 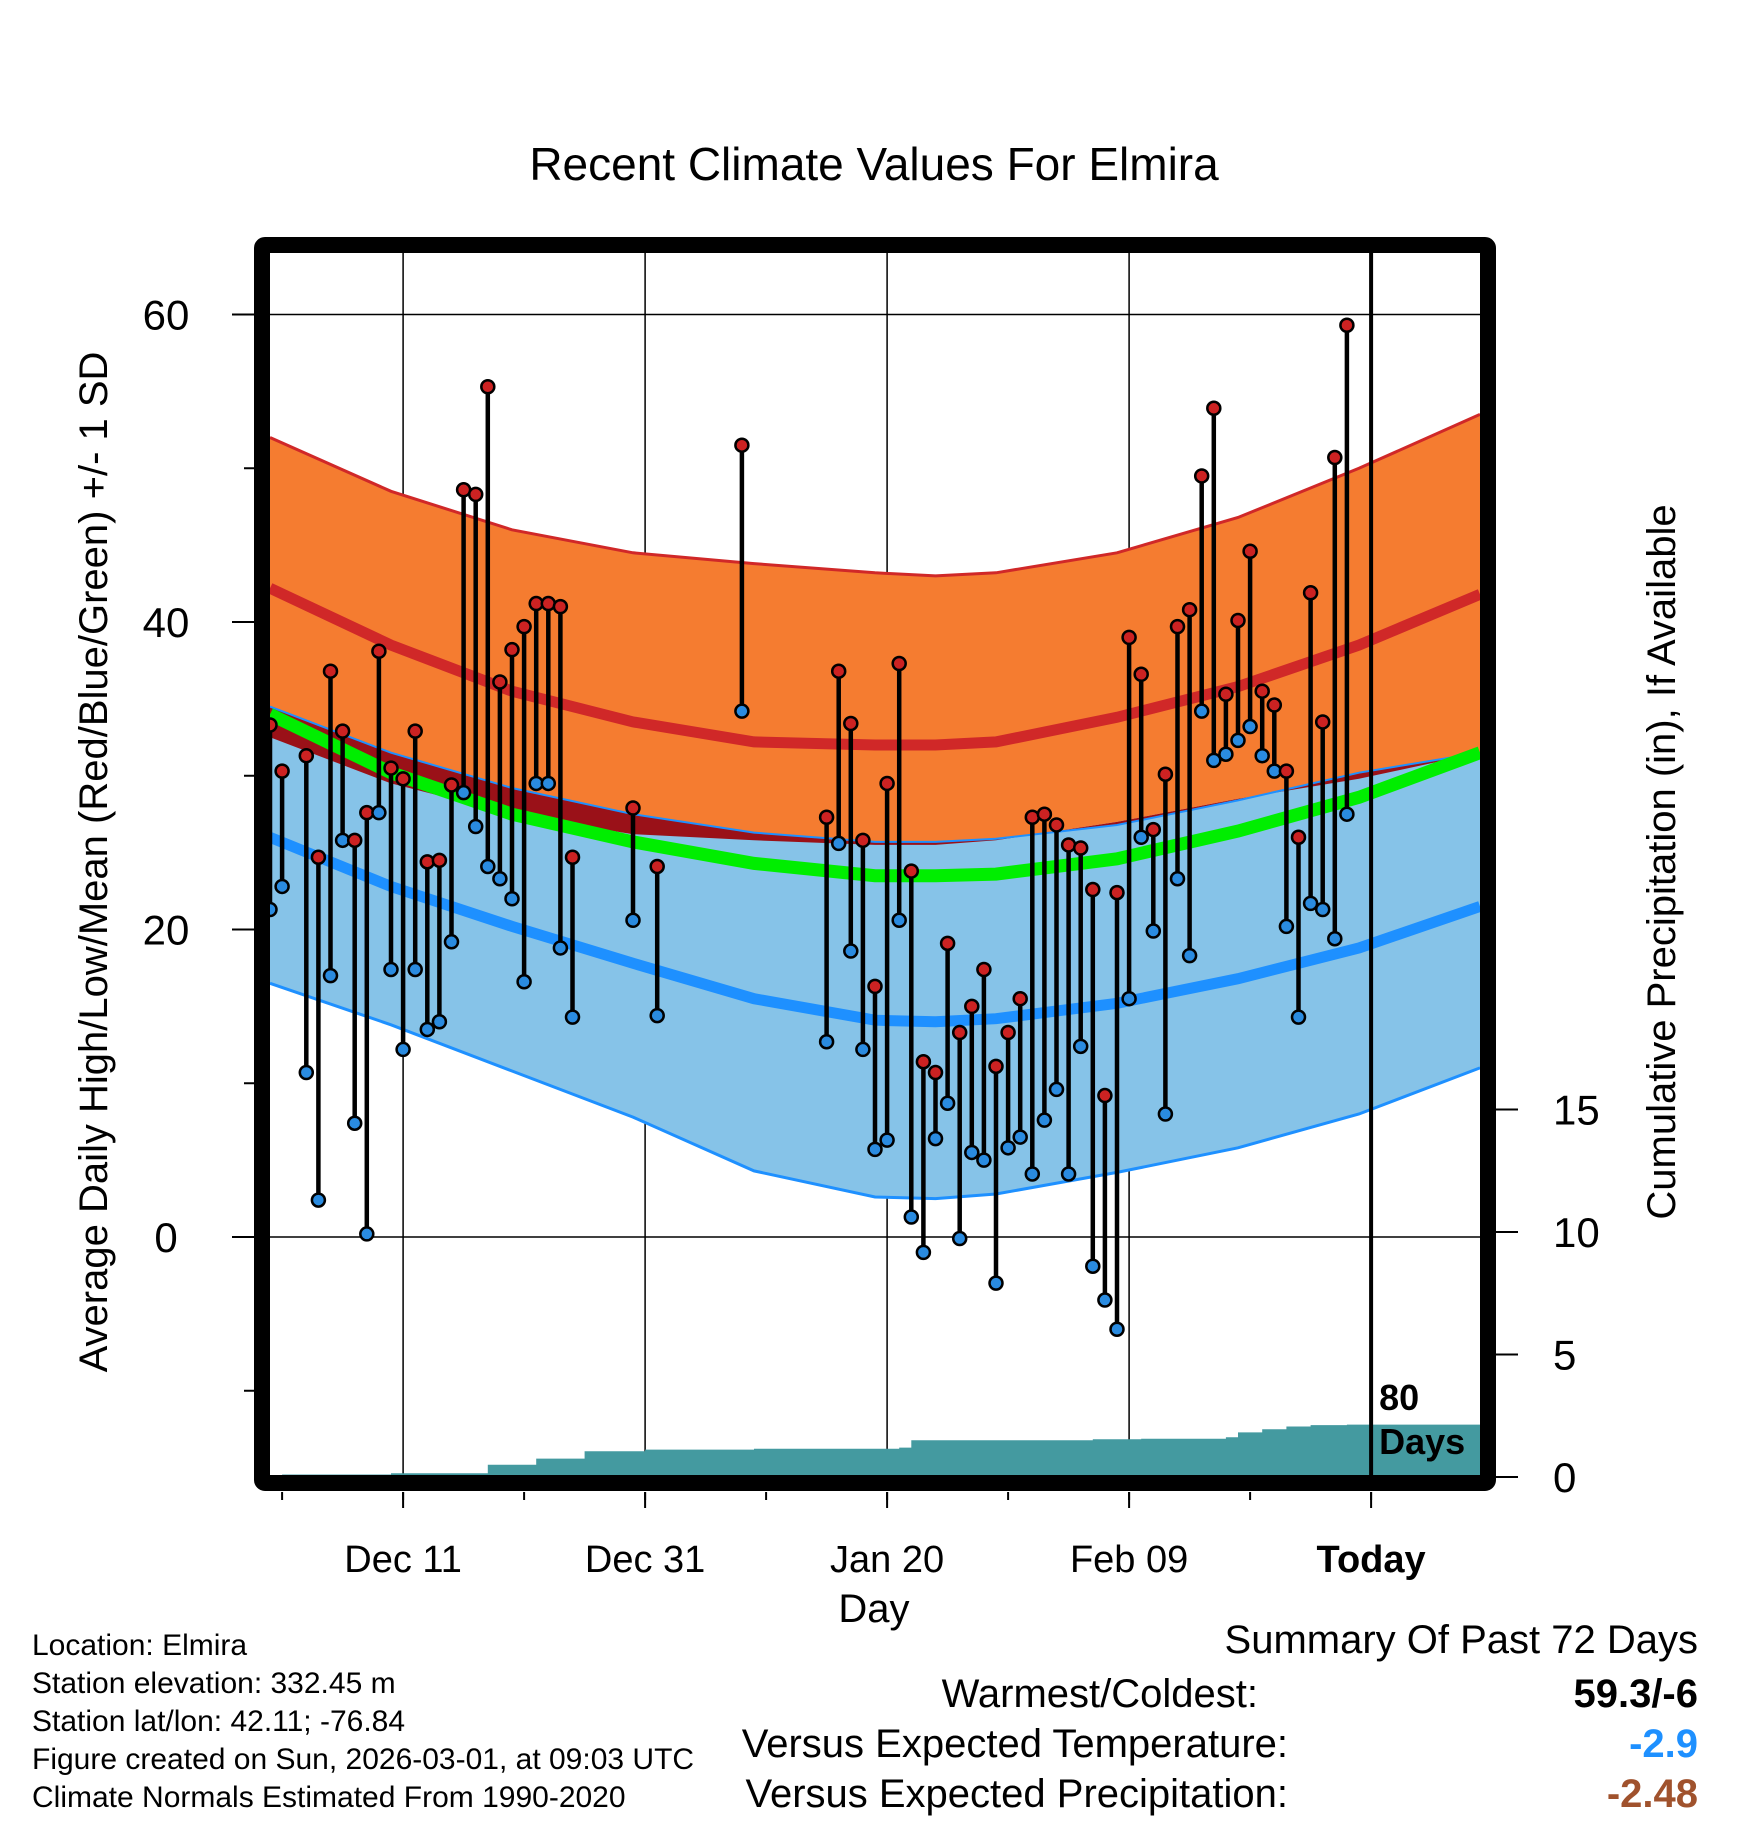 What do you see at coordinates (874, 164) in the screenshot?
I see `chart-title: Recent Climate Values For Elmira` at bounding box center [874, 164].